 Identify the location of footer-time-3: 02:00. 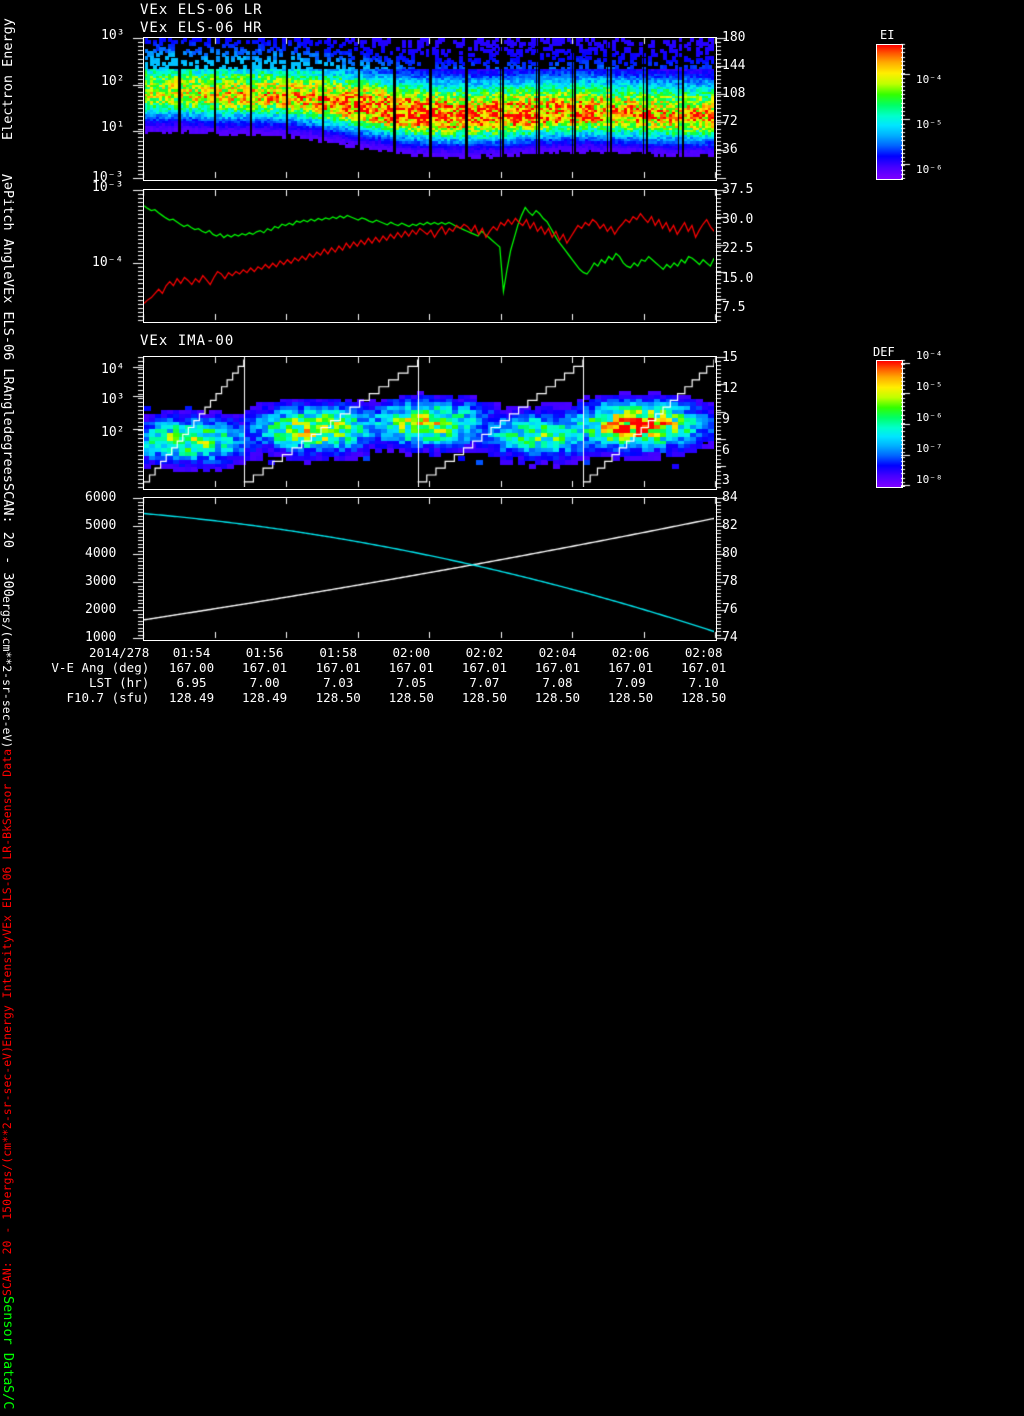
(411, 652).